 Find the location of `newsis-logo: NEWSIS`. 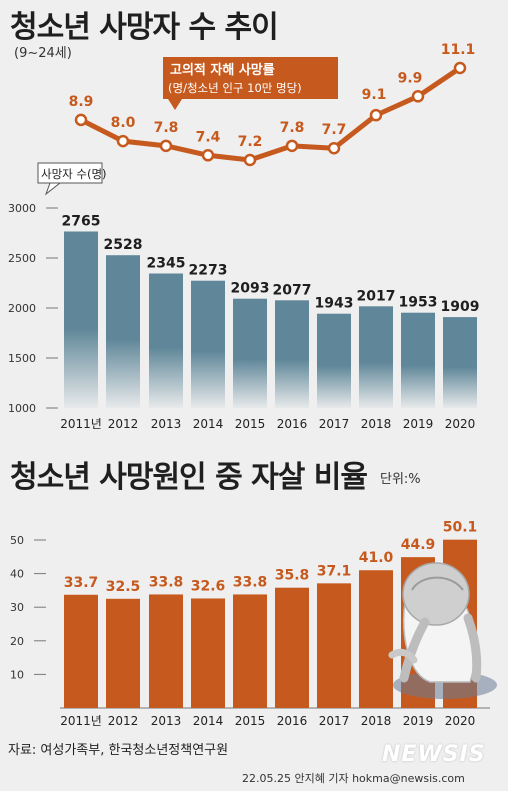

newsis-logo: NEWSIS is located at coordinates (434, 754).